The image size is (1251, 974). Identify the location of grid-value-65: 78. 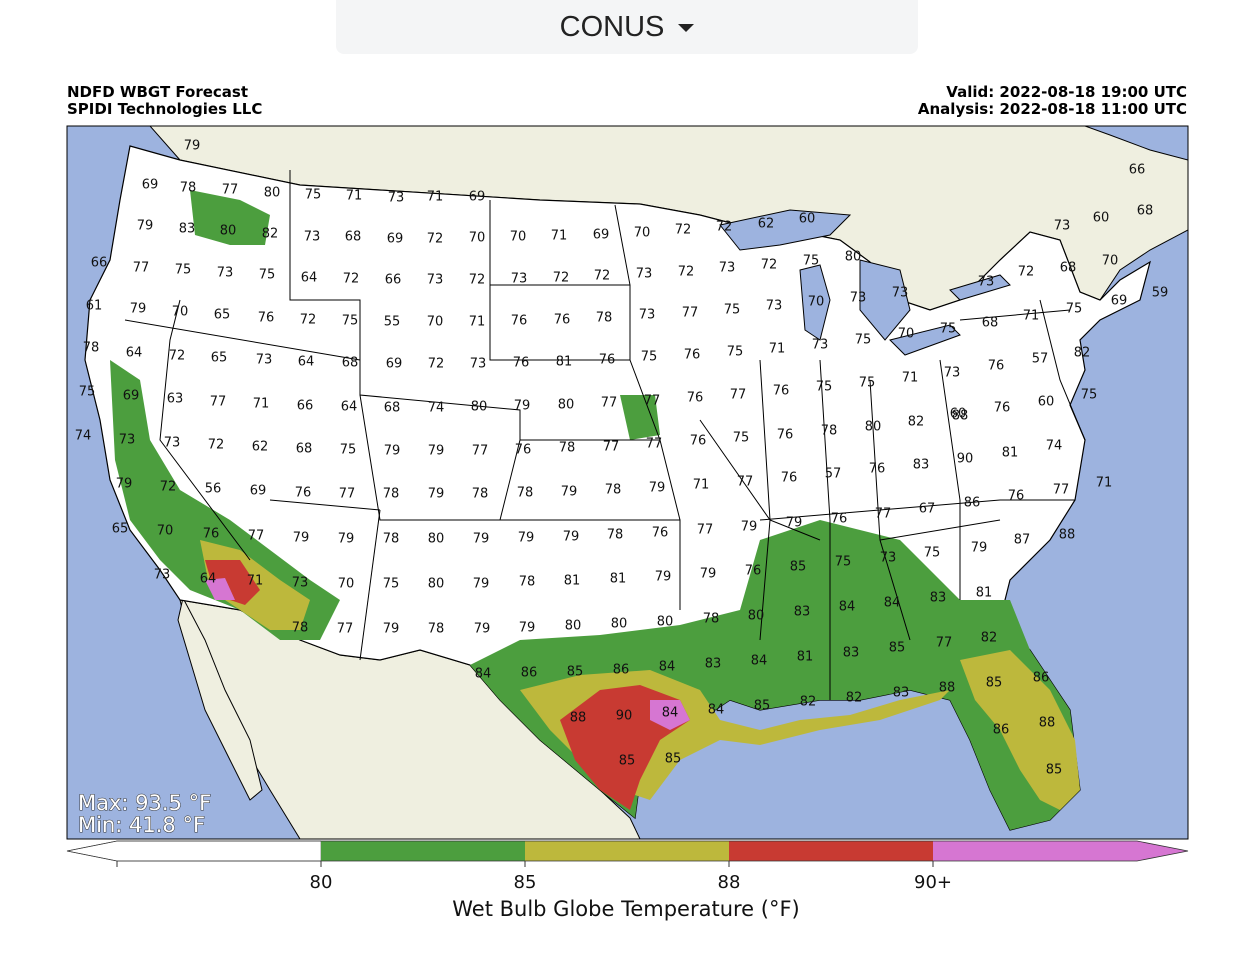
(604, 318).